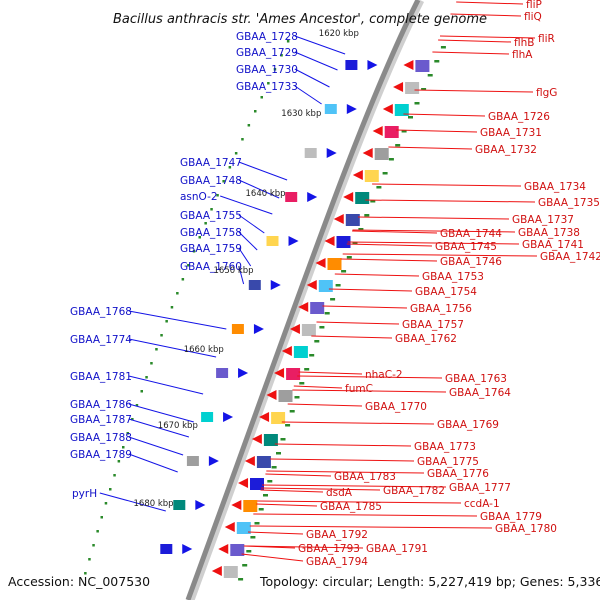  What do you see at coordinates (234, 271) in the screenshot?
I see `kbp-marker: 1650 kbp` at bounding box center [234, 271].